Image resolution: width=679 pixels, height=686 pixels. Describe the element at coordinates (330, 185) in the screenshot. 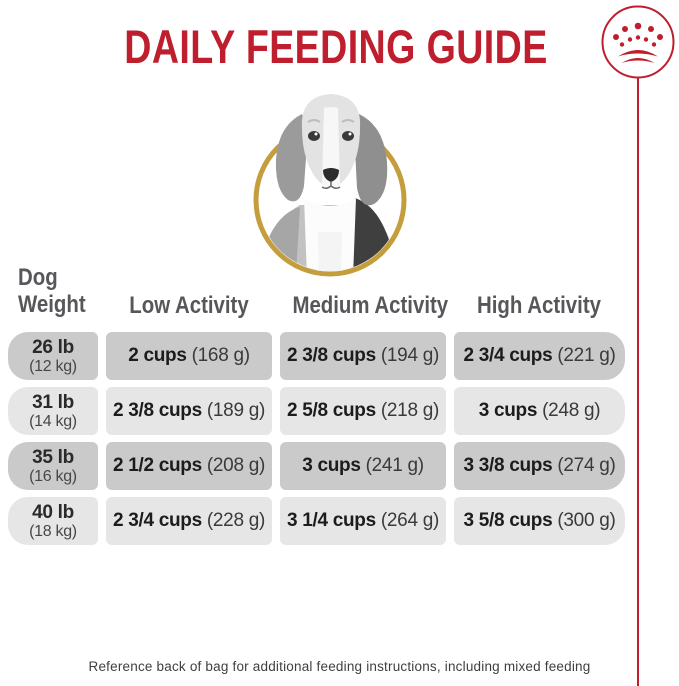

I see `beagle-portrait-photo` at that location.